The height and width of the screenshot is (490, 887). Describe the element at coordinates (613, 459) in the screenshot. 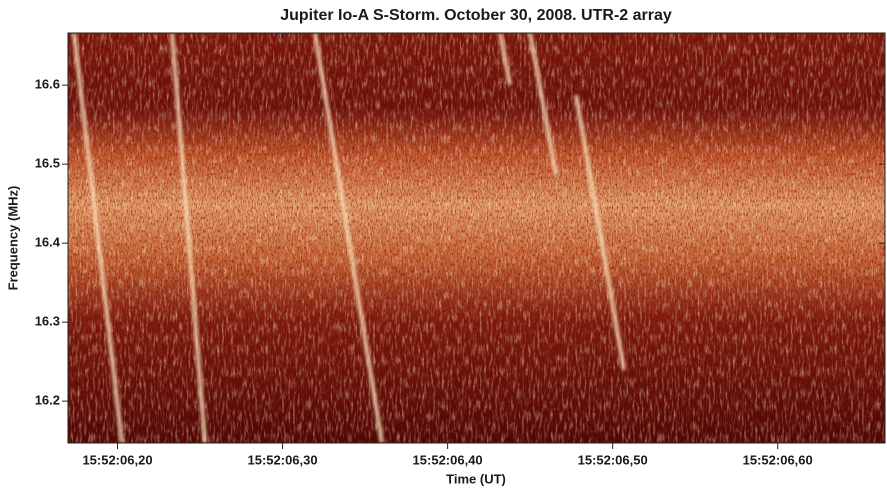

I see `x-tick-label: 15:52:06,50` at that location.